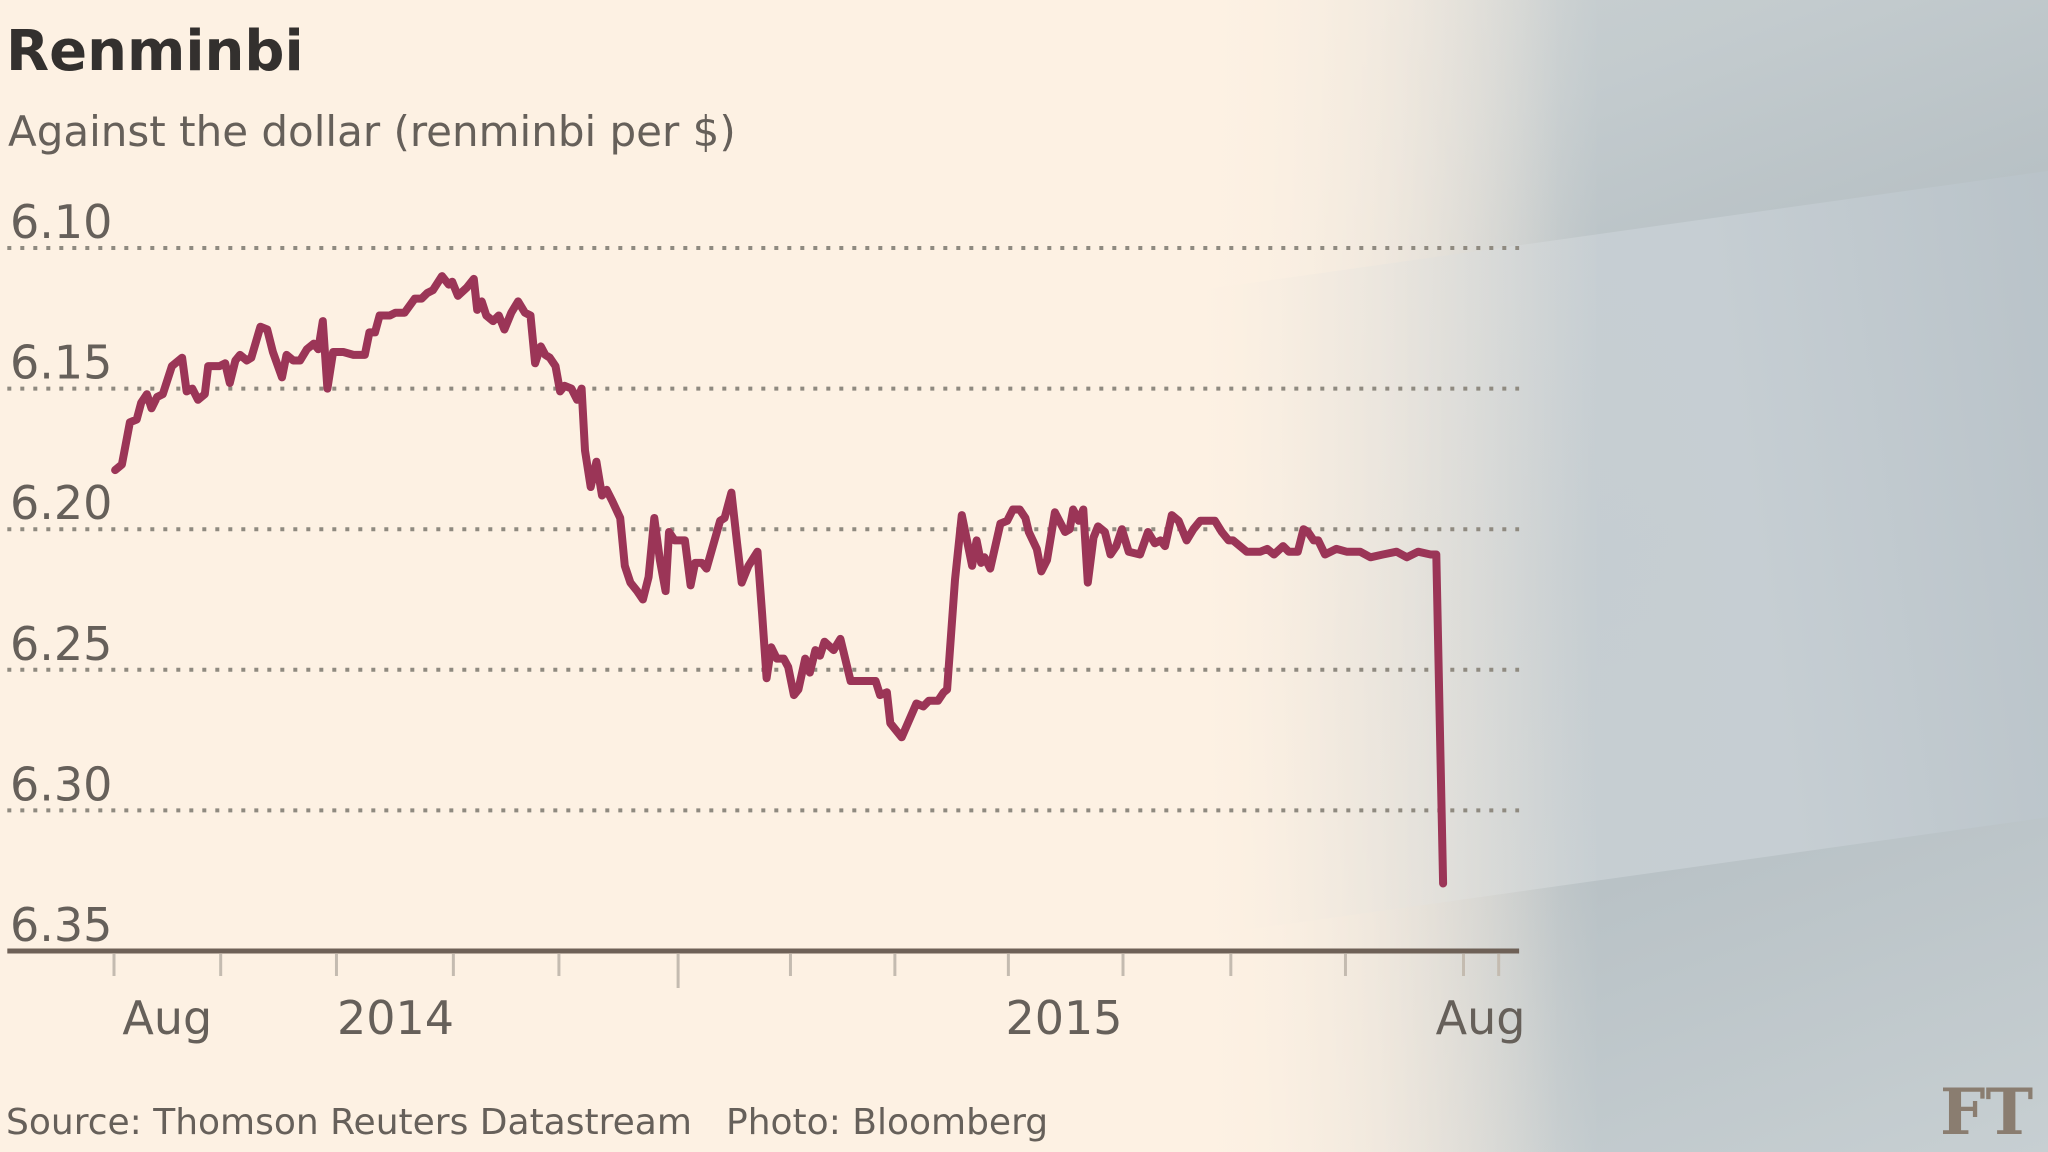  I want to click on x-tick-label: 2014, so click(395, 1018).